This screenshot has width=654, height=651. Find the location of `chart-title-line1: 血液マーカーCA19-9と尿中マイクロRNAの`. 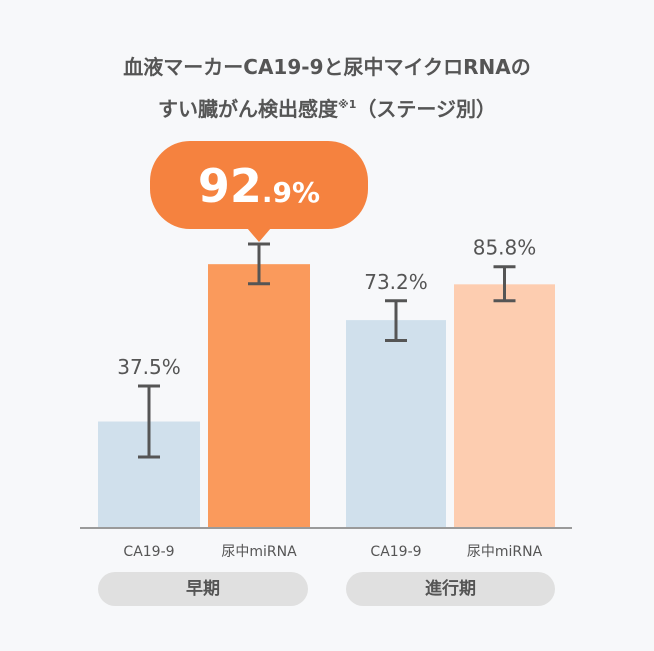

chart-title-line1: 血液マーカーCA19-9と尿中マイクロRNAの is located at coordinates (327, 67).